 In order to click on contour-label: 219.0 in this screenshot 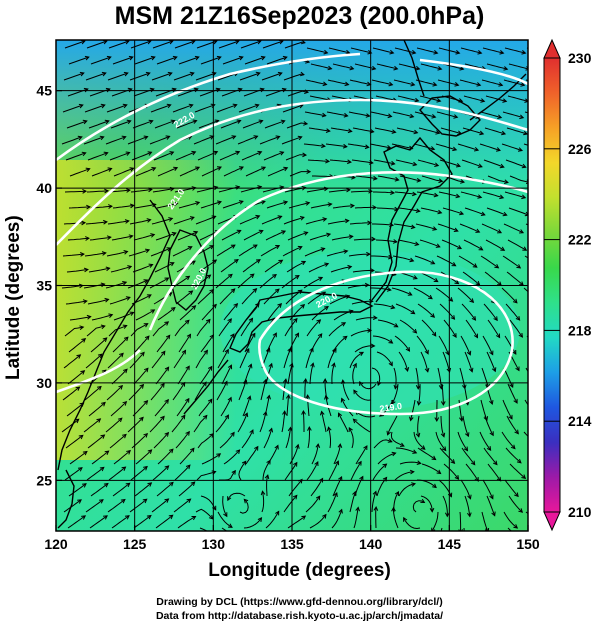, I will do `click(391, 407)`.